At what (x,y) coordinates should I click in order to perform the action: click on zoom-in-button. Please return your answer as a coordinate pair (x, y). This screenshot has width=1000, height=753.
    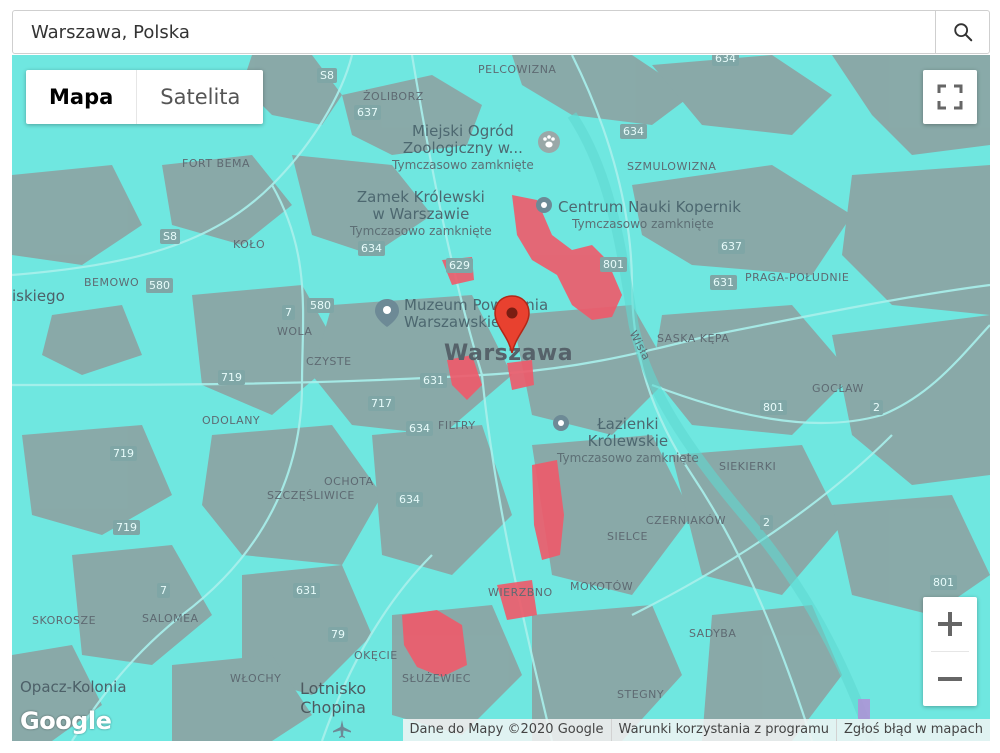
    Looking at the image, I should click on (950, 624).